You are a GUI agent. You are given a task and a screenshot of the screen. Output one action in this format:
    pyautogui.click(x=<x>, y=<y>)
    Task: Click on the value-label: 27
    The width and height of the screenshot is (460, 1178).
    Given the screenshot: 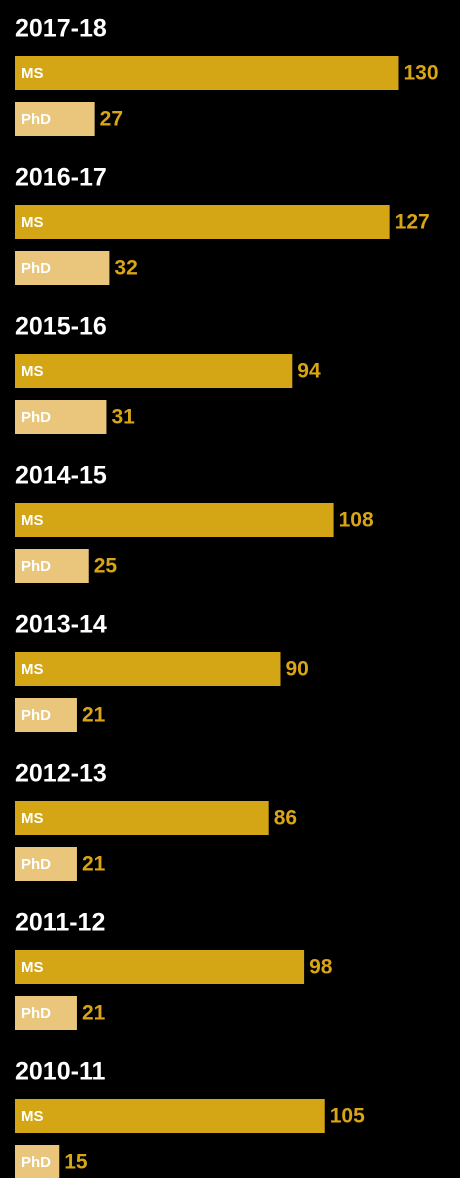 What is the action you would take?
    pyautogui.click(x=111, y=119)
    